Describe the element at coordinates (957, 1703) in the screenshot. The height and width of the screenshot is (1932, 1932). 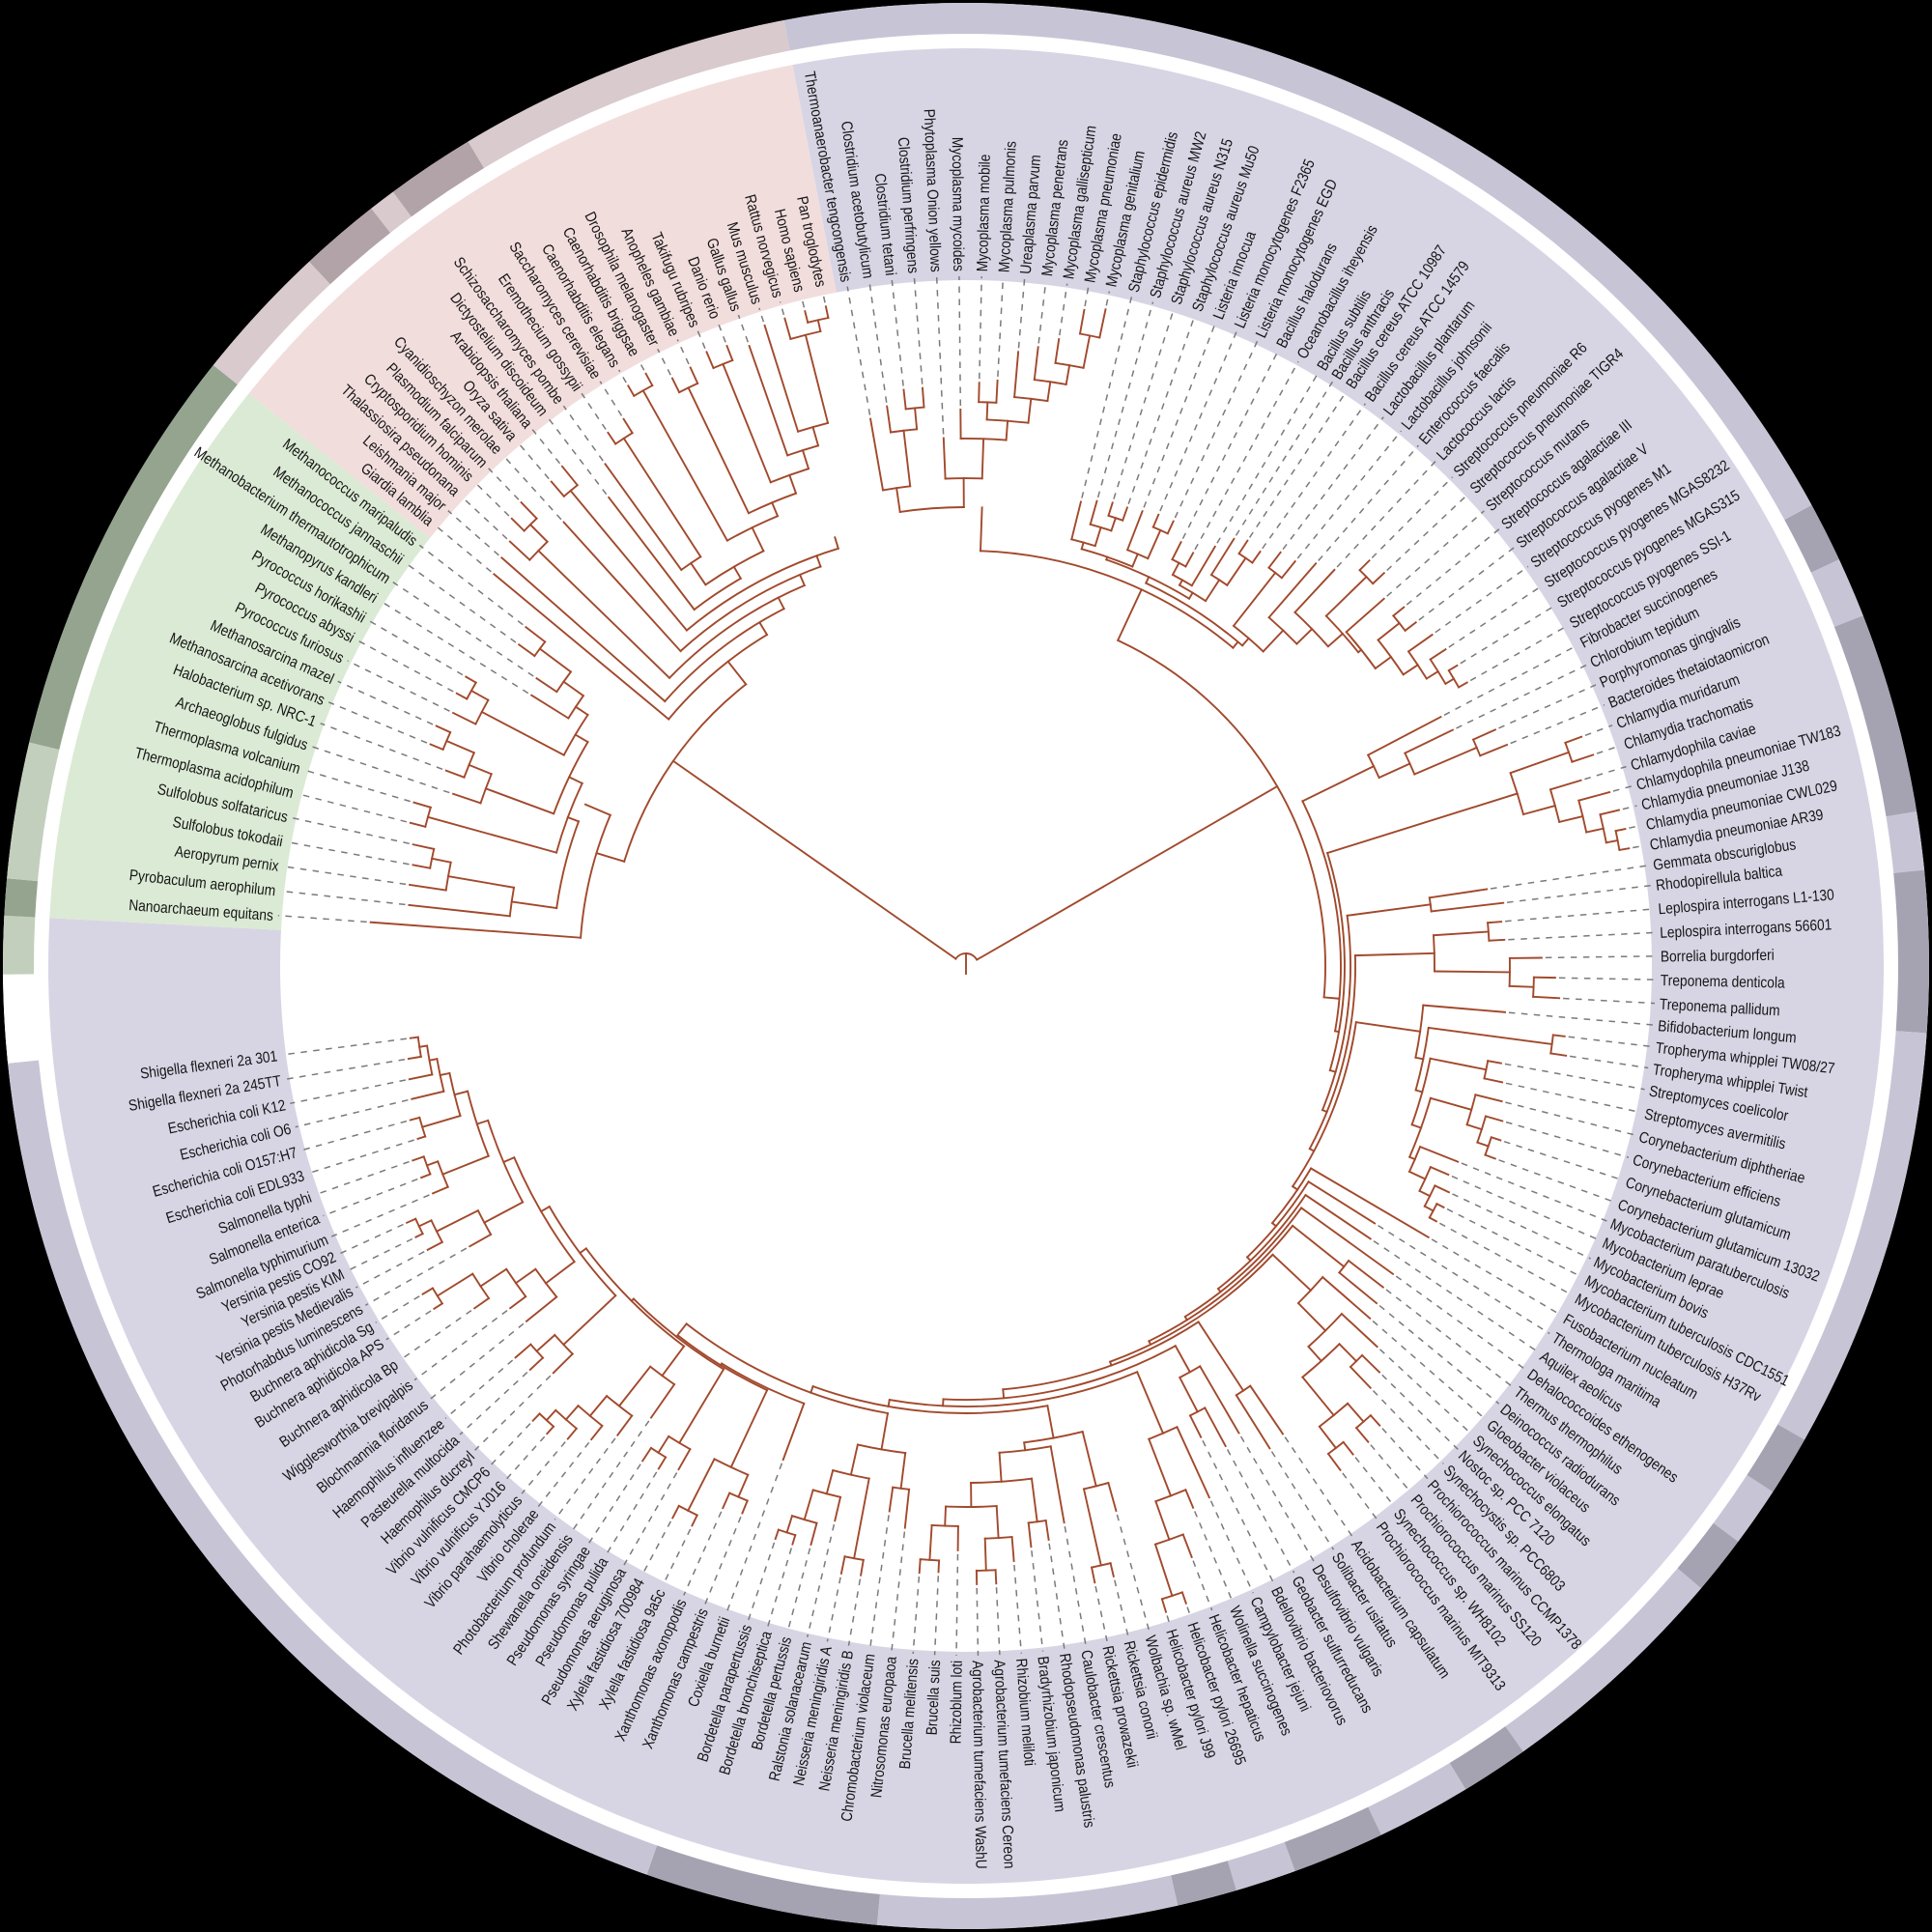
I see `svg-text: Rhizoblum loti` at that location.